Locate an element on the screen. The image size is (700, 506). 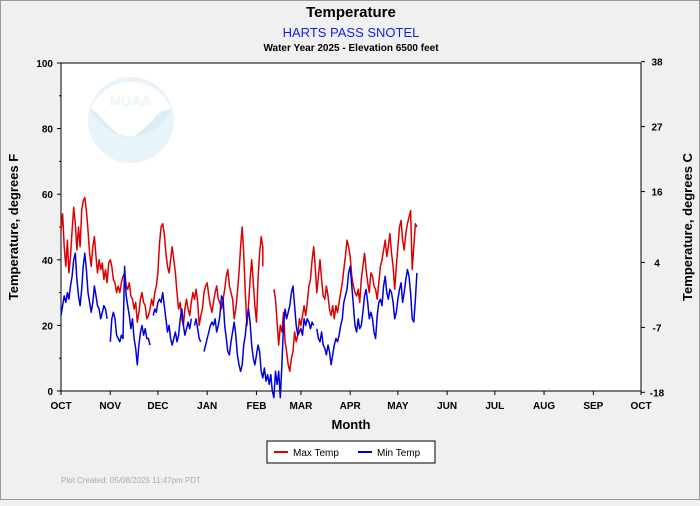
chart-title: Temperature is located at coordinates (351, 12).